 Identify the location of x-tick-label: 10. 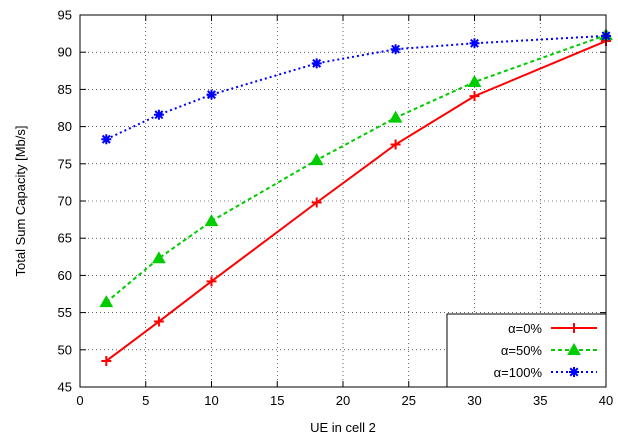
(211, 400).